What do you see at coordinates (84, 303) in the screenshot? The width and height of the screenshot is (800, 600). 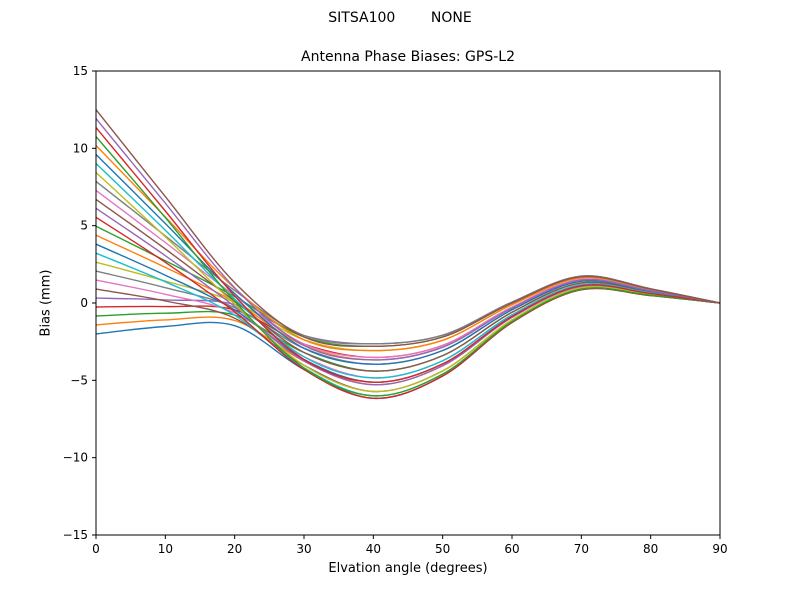 I see `y-tick-label: 0` at bounding box center [84, 303].